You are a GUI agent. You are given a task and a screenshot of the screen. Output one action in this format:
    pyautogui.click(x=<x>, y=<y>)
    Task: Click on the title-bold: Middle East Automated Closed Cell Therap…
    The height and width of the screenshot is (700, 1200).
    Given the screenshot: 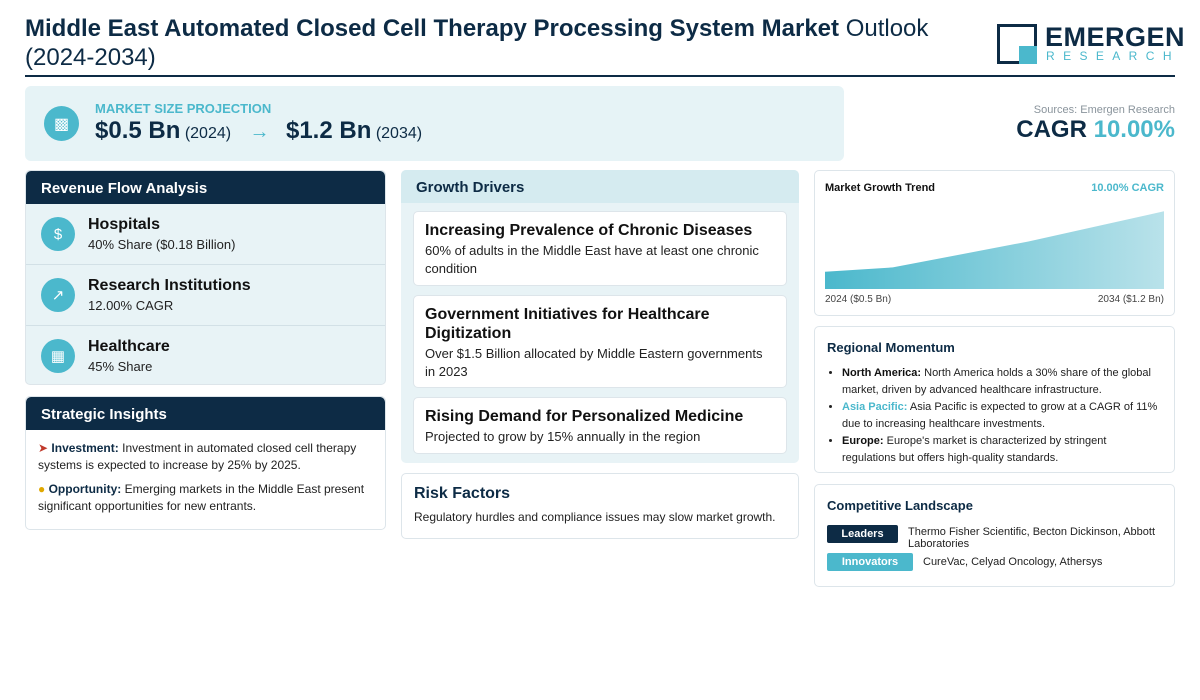 What is the action you would take?
    pyautogui.click(x=432, y=28)
    